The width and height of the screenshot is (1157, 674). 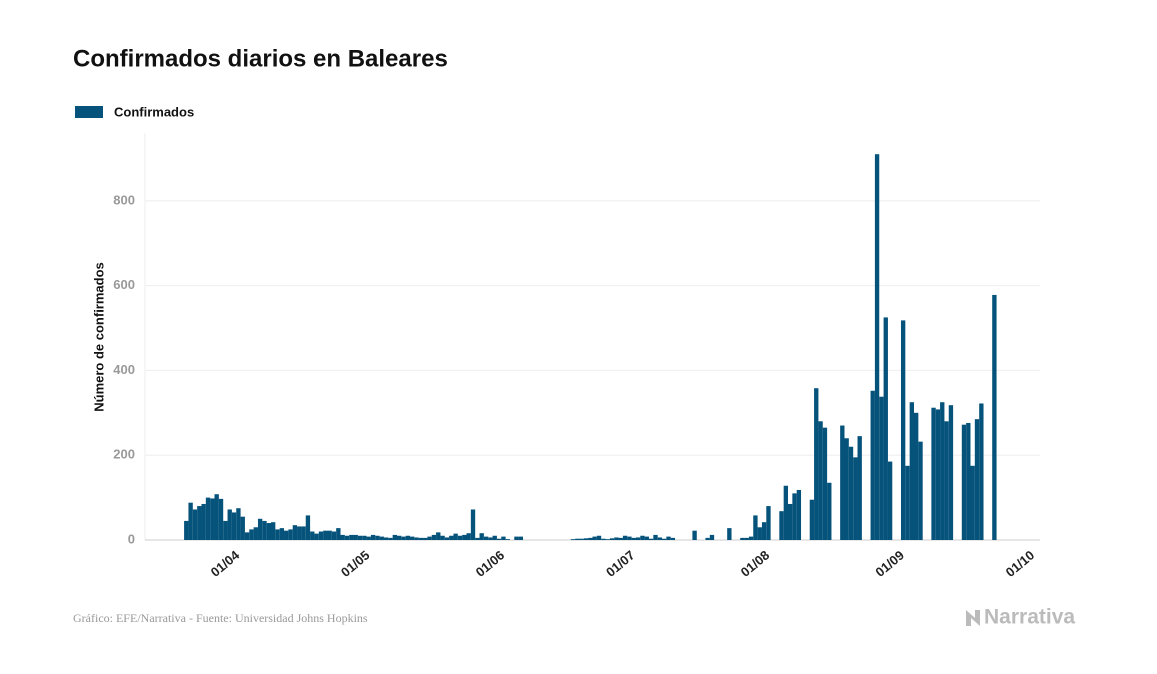 I want to click on x-tick-label: 01/09, so click(x=889, y=563).